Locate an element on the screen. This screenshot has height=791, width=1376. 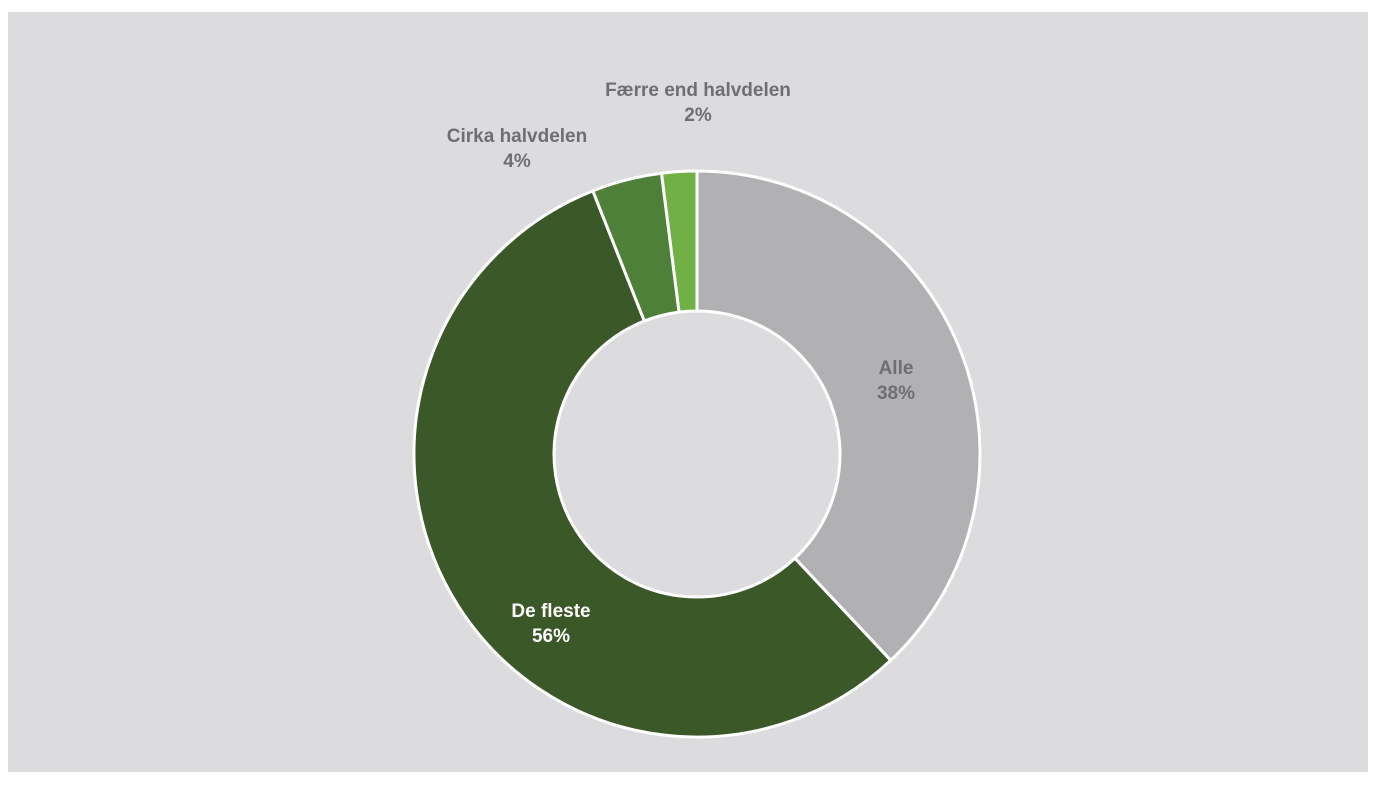
data-label-de-fleste: De fleste 56% is located at coordinates (550, 624).